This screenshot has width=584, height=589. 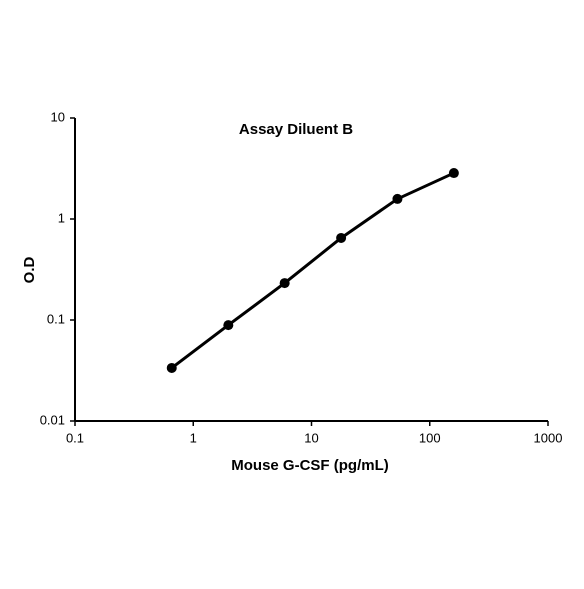 I want to click on y-tick-label: 0.01, so click(x=52, y=419).